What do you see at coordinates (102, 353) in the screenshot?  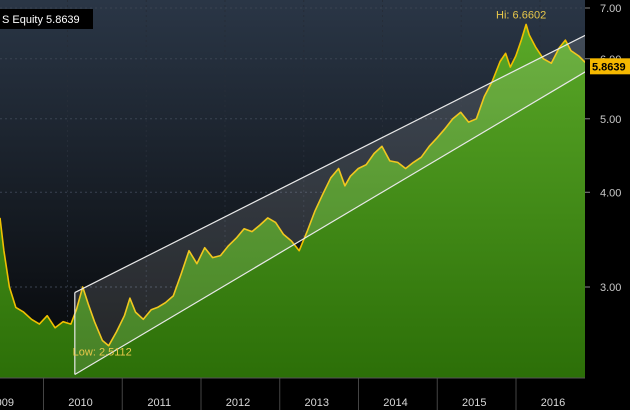 I see `low-annotation: Low: 2.5112` at bounding box center [102, 353].